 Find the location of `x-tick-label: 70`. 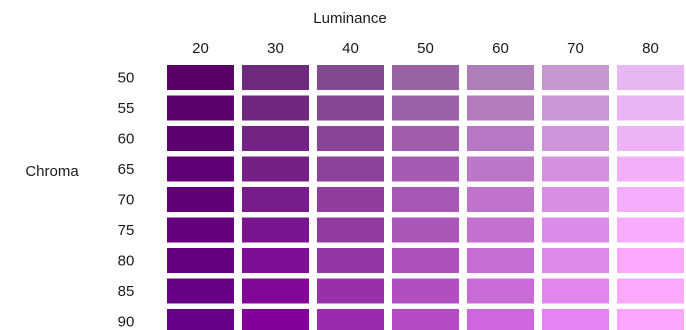

x-tick-label: 70 is located at coordinates (575, 48).